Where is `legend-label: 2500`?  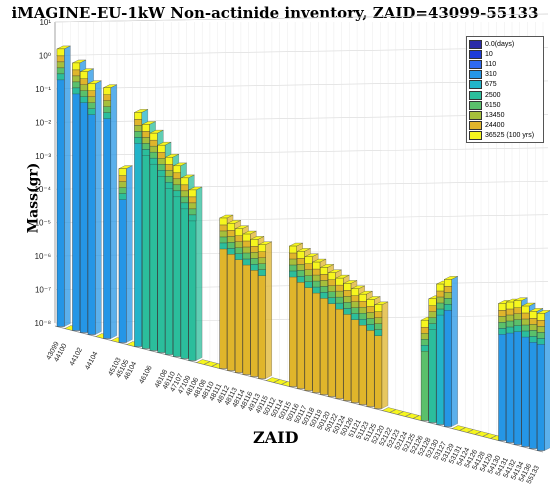
legend-label: 2500 is located at coordinates (493, 95).